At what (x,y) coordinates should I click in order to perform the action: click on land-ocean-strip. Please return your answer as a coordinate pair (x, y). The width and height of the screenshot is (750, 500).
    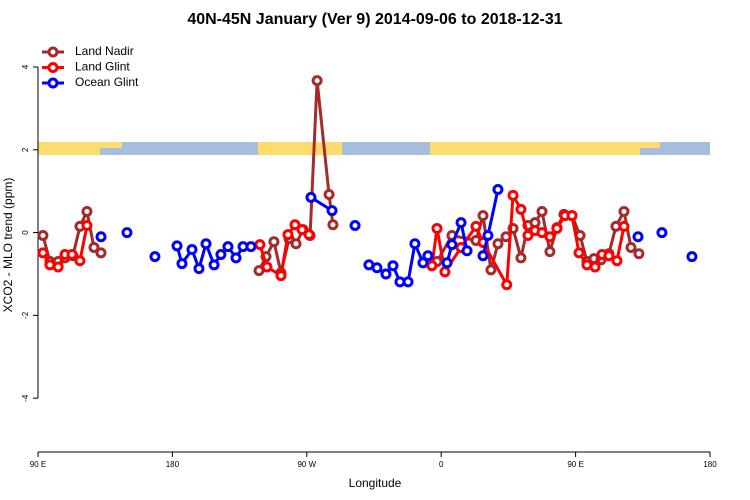
    Looking at the image, I should click on (374, 148).